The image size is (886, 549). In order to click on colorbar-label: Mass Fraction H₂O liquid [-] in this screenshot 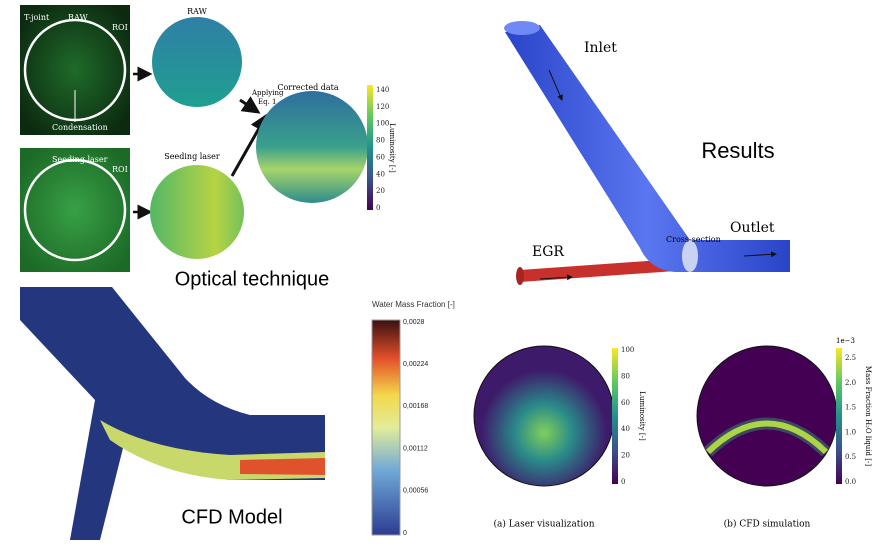, I will do `click(868, 416)`.